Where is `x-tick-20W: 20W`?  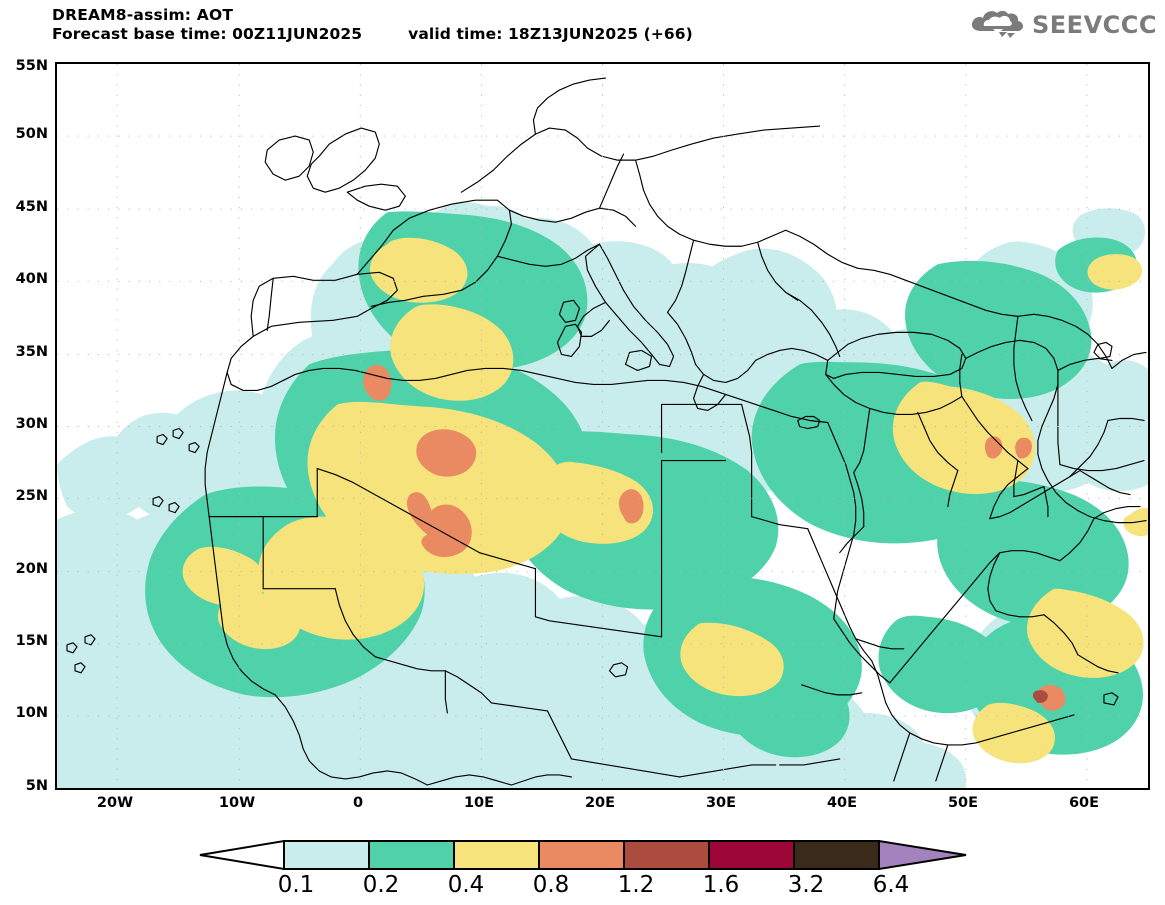 x-tick-20W: 20W is located at coordinates (115, 803).